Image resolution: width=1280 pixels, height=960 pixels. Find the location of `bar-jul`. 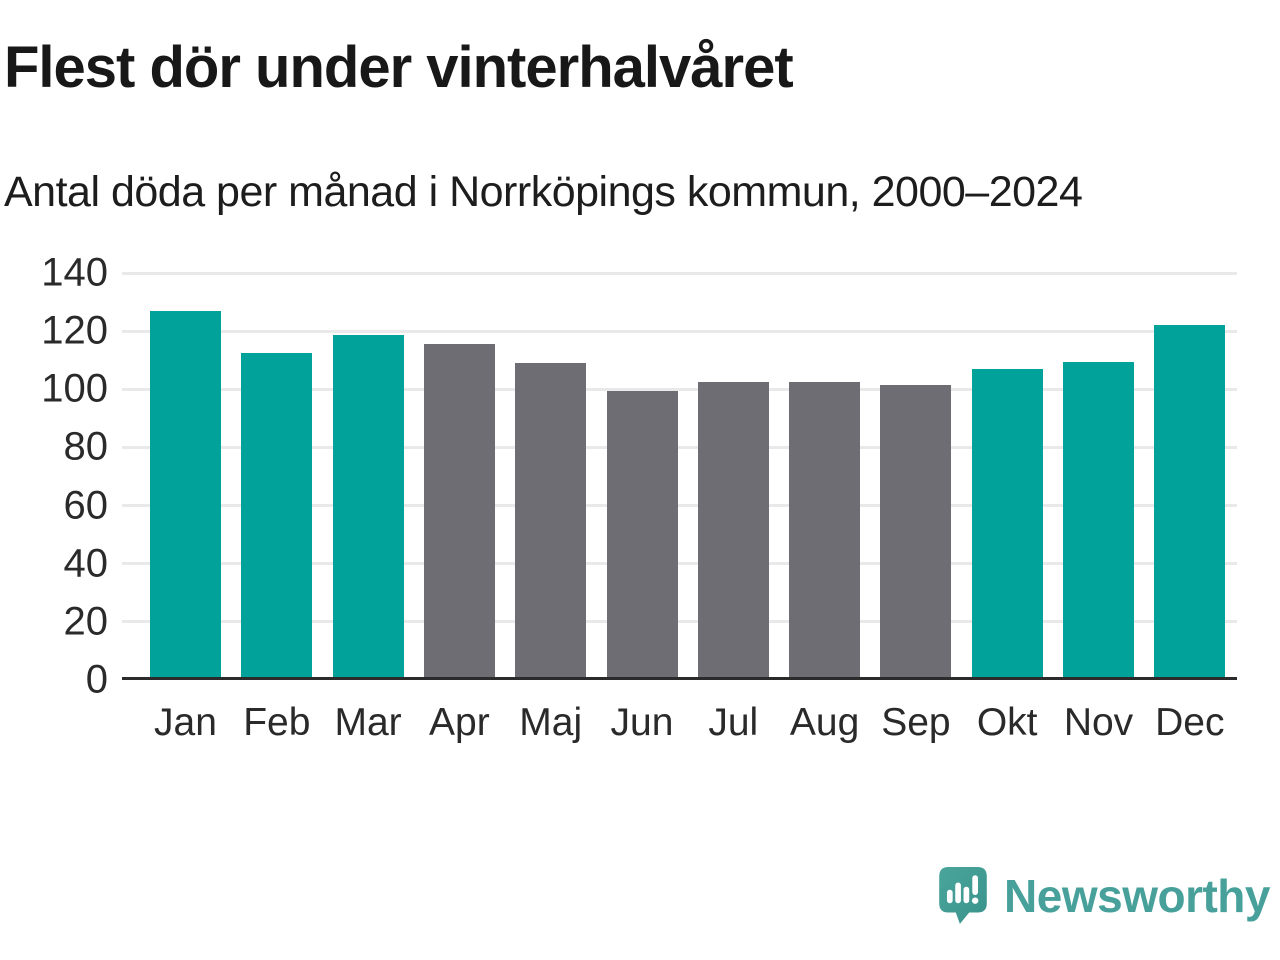

bar-jul is located at coordinates (733, 529).